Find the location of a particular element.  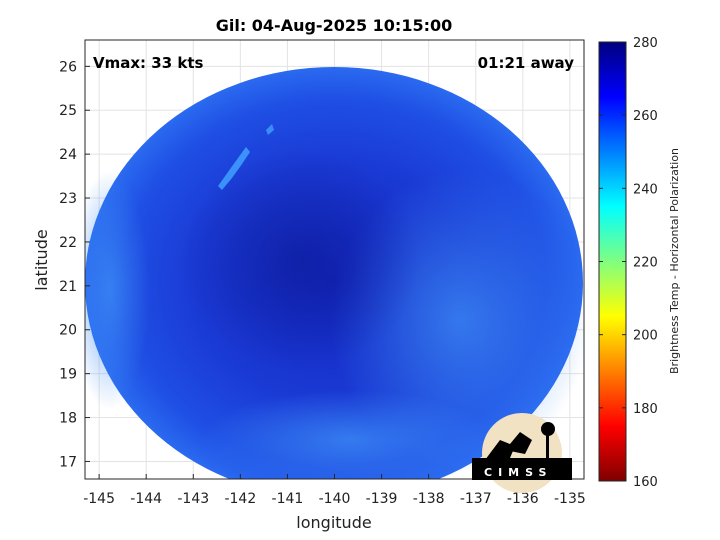

colorbar-ticks: 160 180 200 220 240 260 280 is located at coordinates (628, 263).